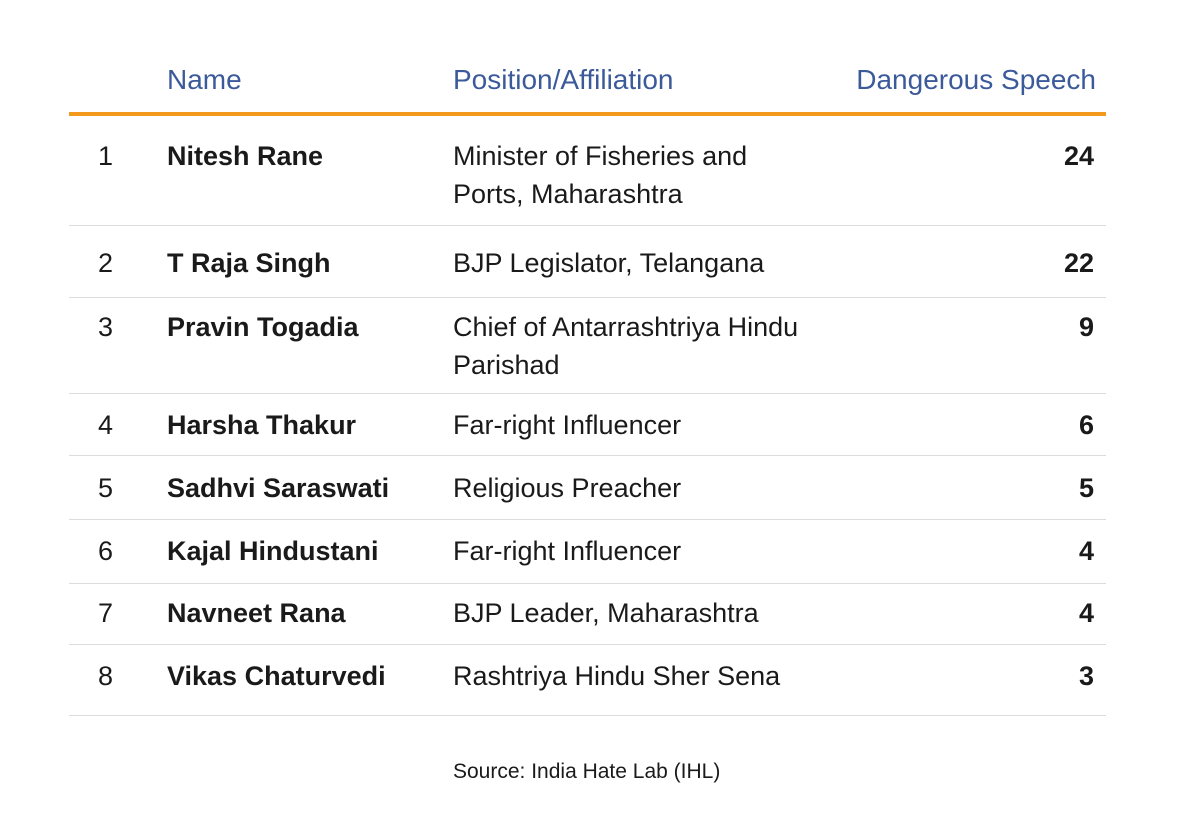 Image resolution: width=1200 pixels, height=831 pixels. What do you see at coordinates (1086, 425) in the screenshot?
I see `count-cell: 6` at bounding box center [1086, 425].